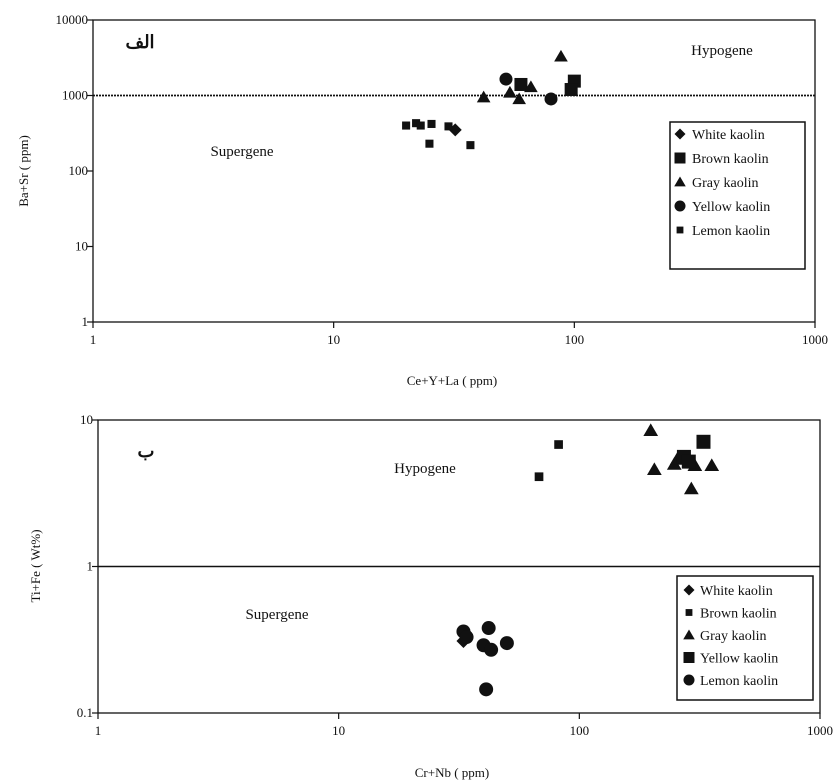 This screenshot has width=837, height=783. I want to click on y-tick-label: 0.1, so click(85, 712).